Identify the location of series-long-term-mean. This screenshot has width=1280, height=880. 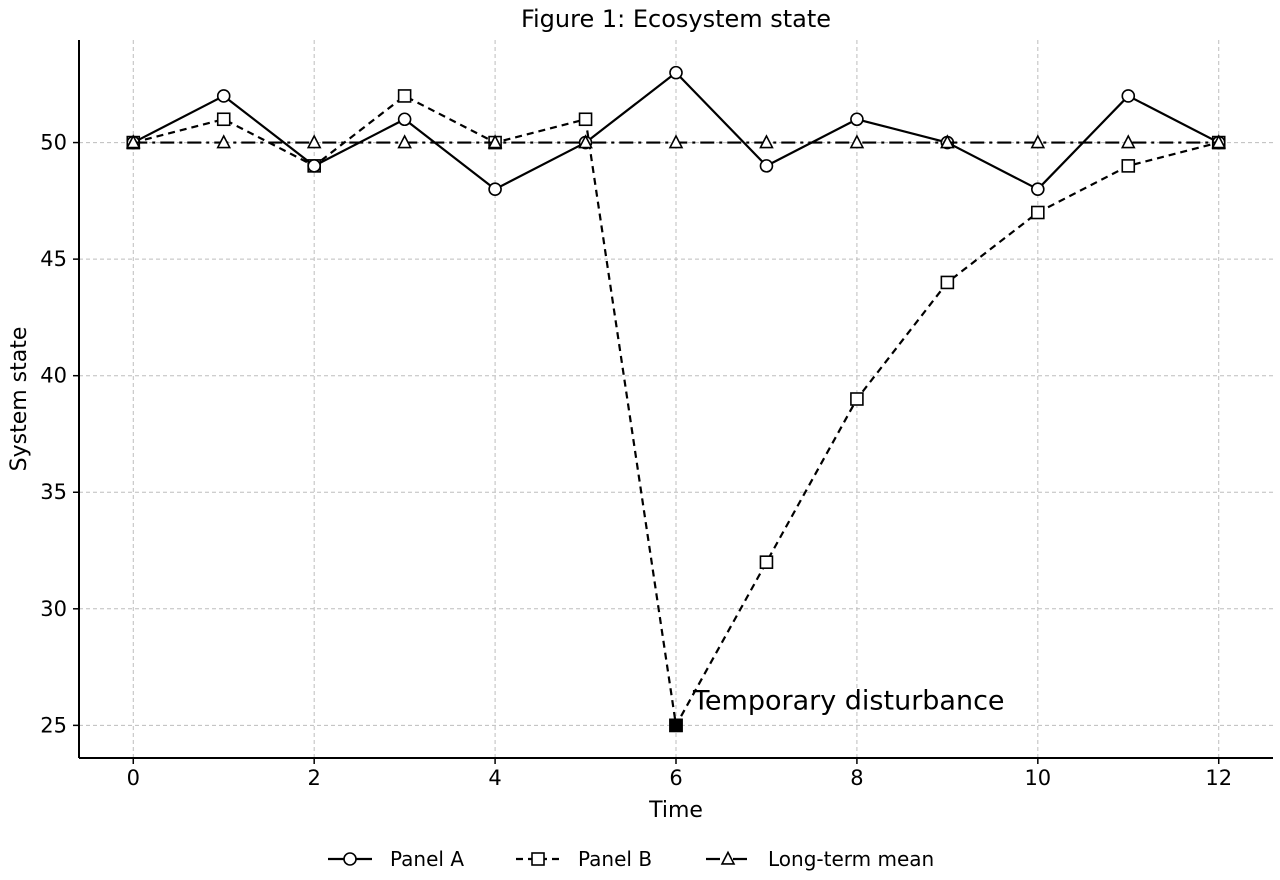
(676, 141).